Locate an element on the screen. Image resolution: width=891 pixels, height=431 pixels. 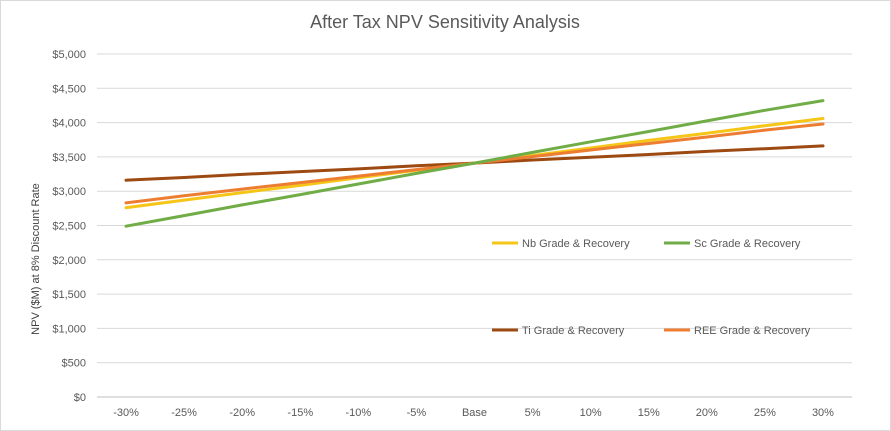
y-tick-label: $3,500 is located at coordinates (69, 158).